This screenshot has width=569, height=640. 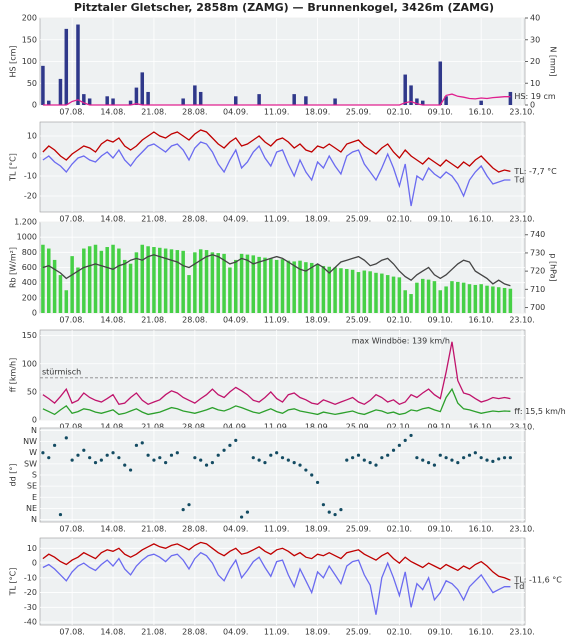 I want to click on y-axis-label: Rb [W/m²], so click(x=13, y=267).